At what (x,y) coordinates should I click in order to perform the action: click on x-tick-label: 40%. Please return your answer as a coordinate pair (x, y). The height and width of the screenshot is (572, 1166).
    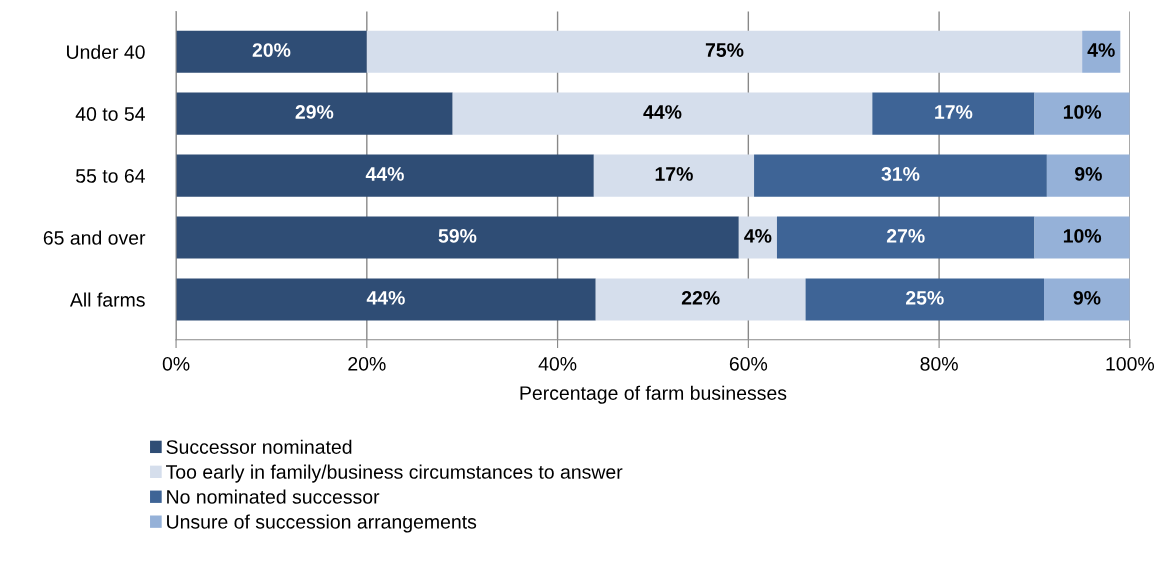
    Looking at the image, I should click on (557, 363).